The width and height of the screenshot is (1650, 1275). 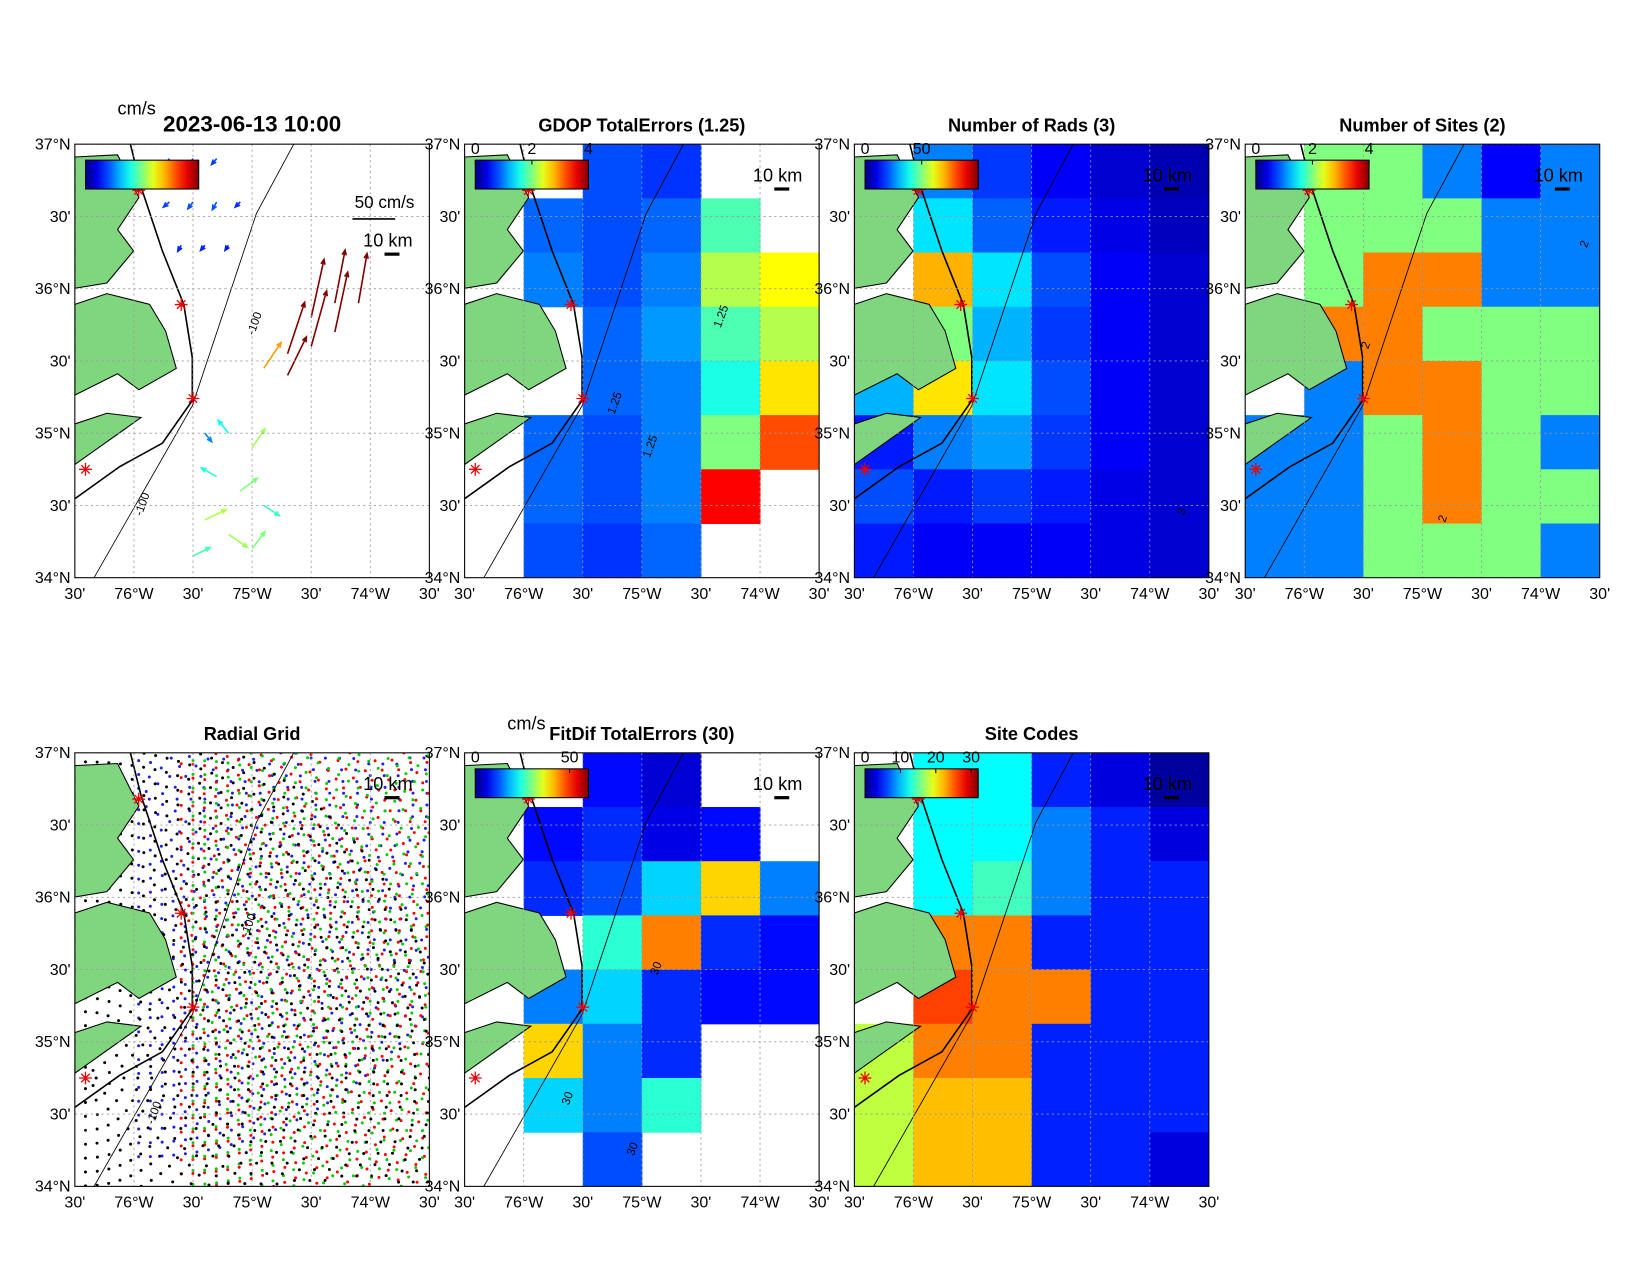 I want to click on colorbar-tick-label: 2, so click(x=1312, y=149).